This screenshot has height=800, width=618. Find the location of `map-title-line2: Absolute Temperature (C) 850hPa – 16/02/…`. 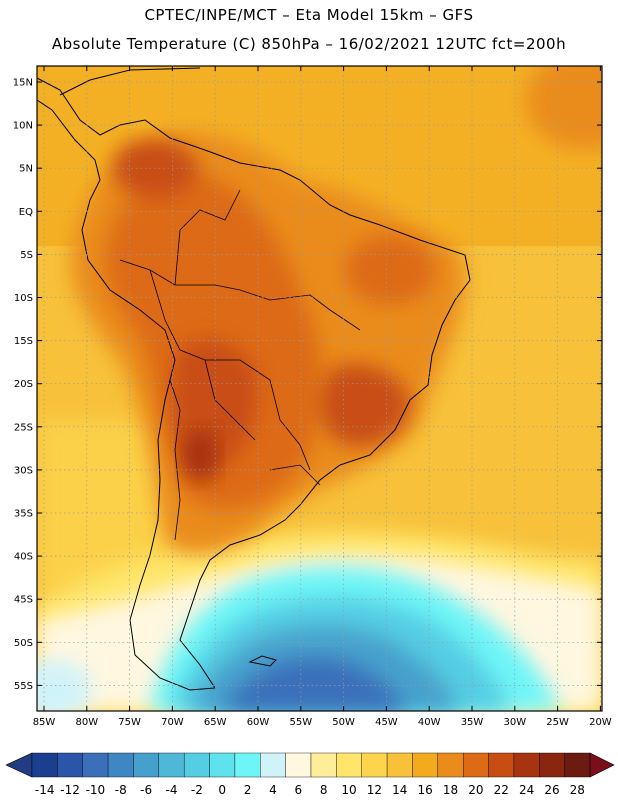

map-title-line2: Absolute Temperature (C) 850hPa – 16/02/… is located at coordinates (309, 44).